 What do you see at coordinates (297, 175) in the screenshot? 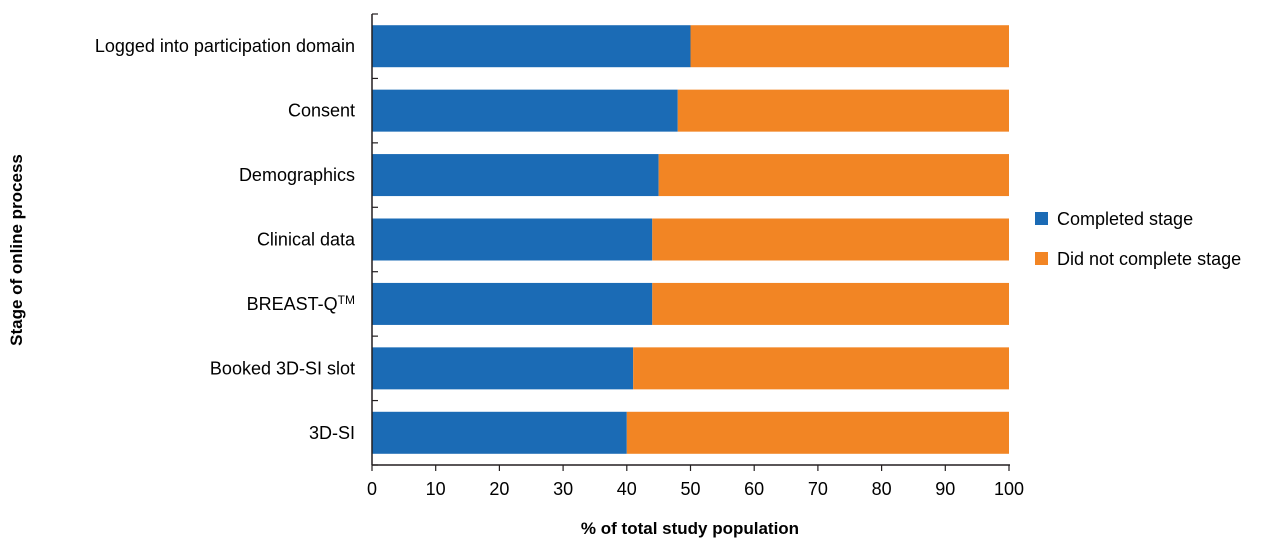
I see `category-label-2: Demographics` at bounding box center [297, 175].